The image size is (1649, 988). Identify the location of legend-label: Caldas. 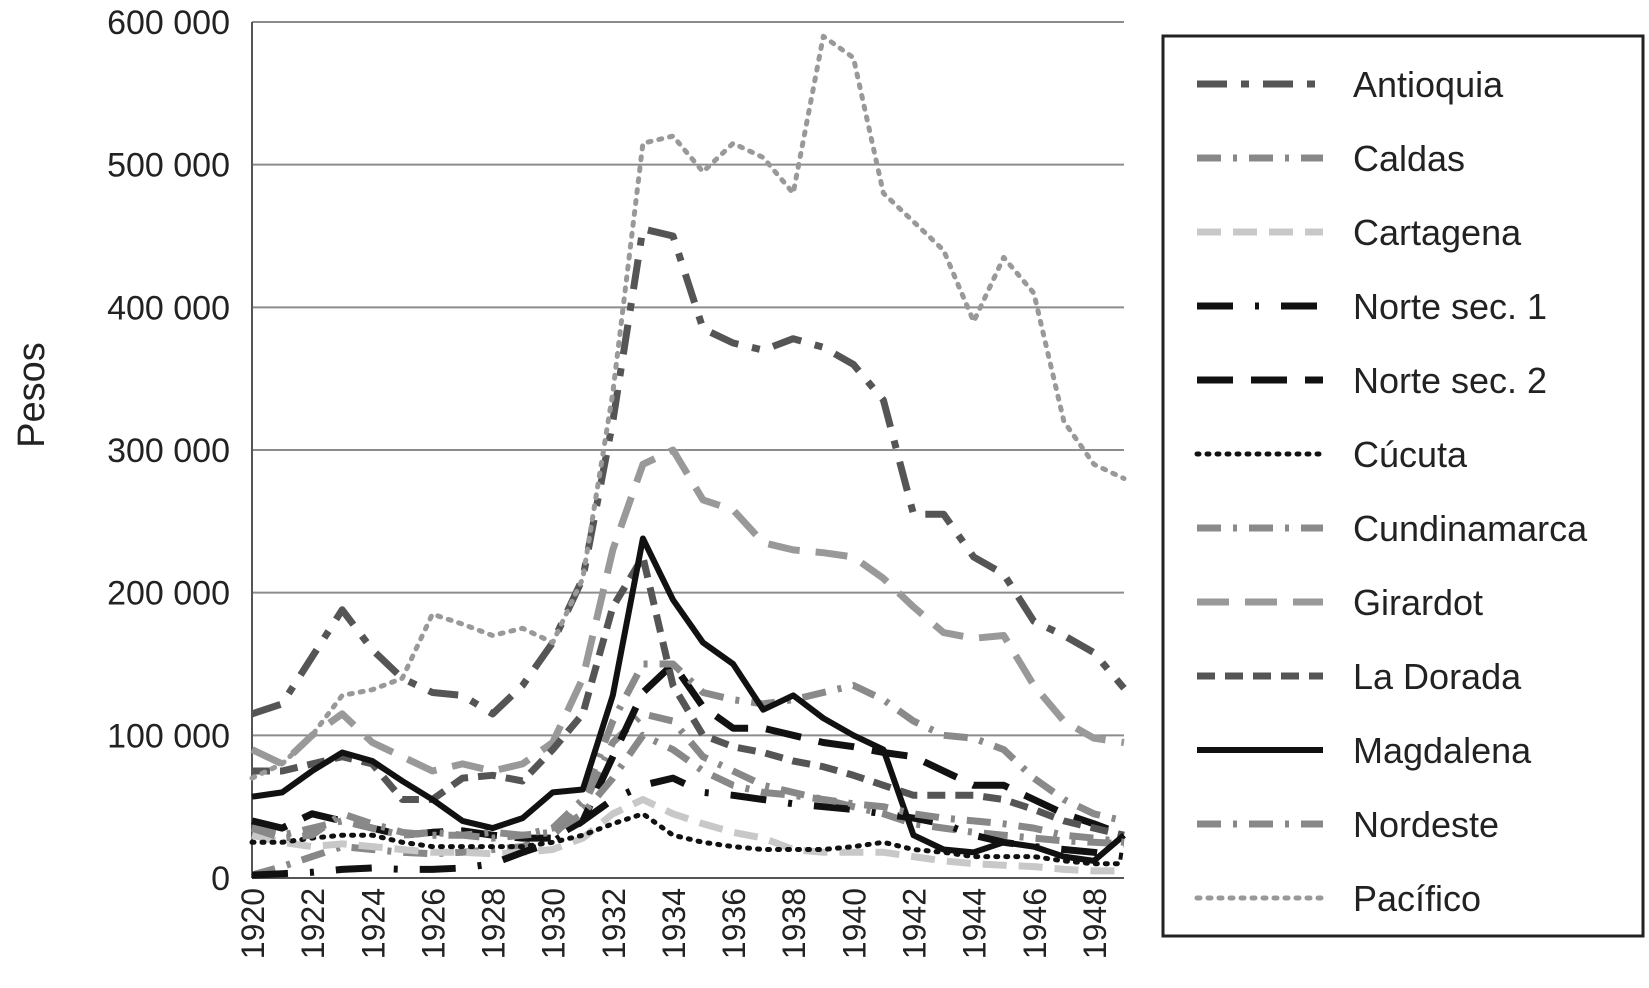
(1409, 158).